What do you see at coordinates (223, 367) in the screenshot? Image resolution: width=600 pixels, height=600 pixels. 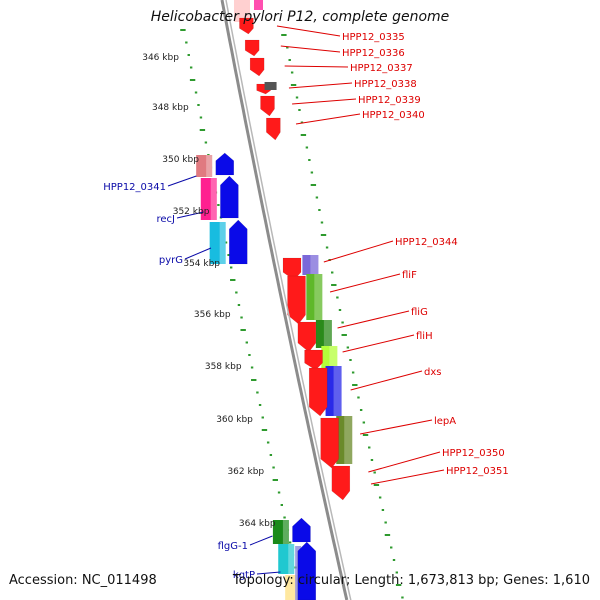 I see `kbp-label: 358 kbp` at bounding box center [223, 367].